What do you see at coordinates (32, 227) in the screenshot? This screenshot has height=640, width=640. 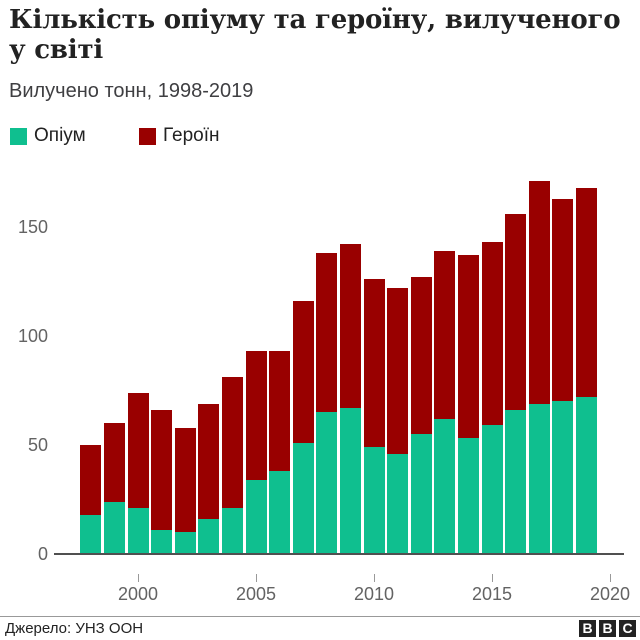 I see `y-axis-tick-label: 150` at bounding box center [32, 227].